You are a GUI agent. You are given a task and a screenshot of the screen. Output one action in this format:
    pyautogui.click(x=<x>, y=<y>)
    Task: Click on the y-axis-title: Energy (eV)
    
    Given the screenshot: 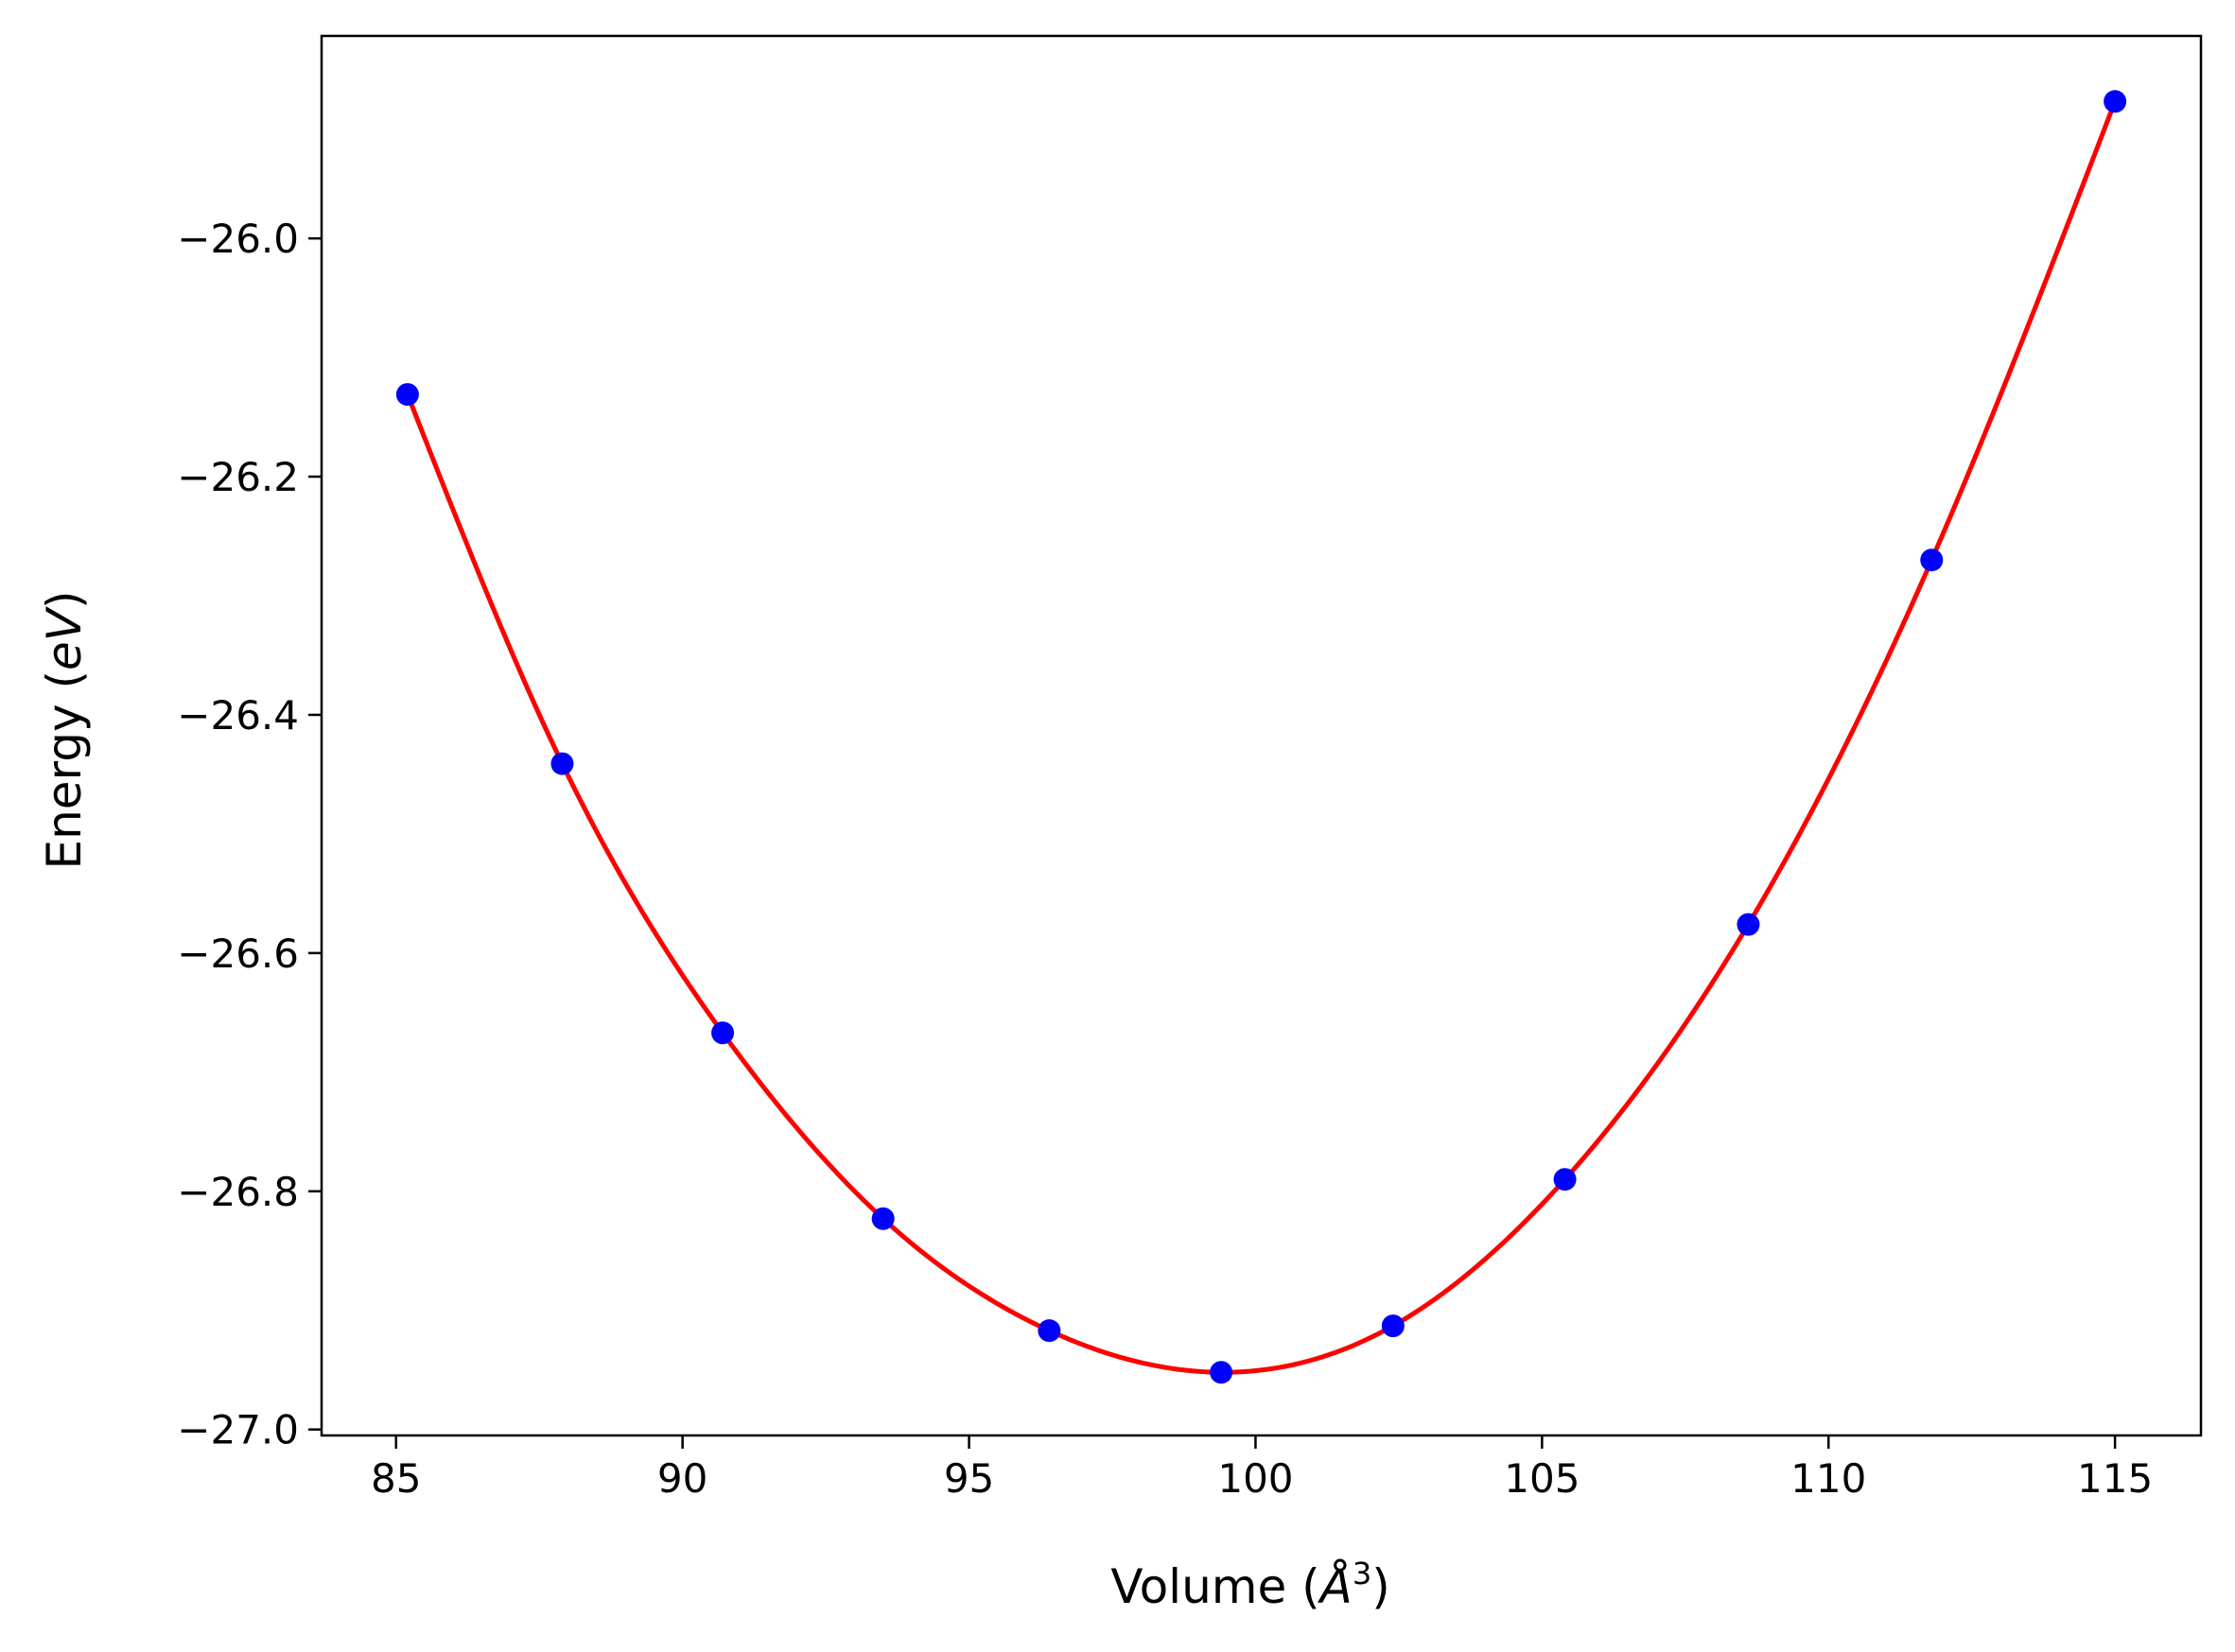 What is the action you would take?
    pyautogui.click(x=64, y=730)
    